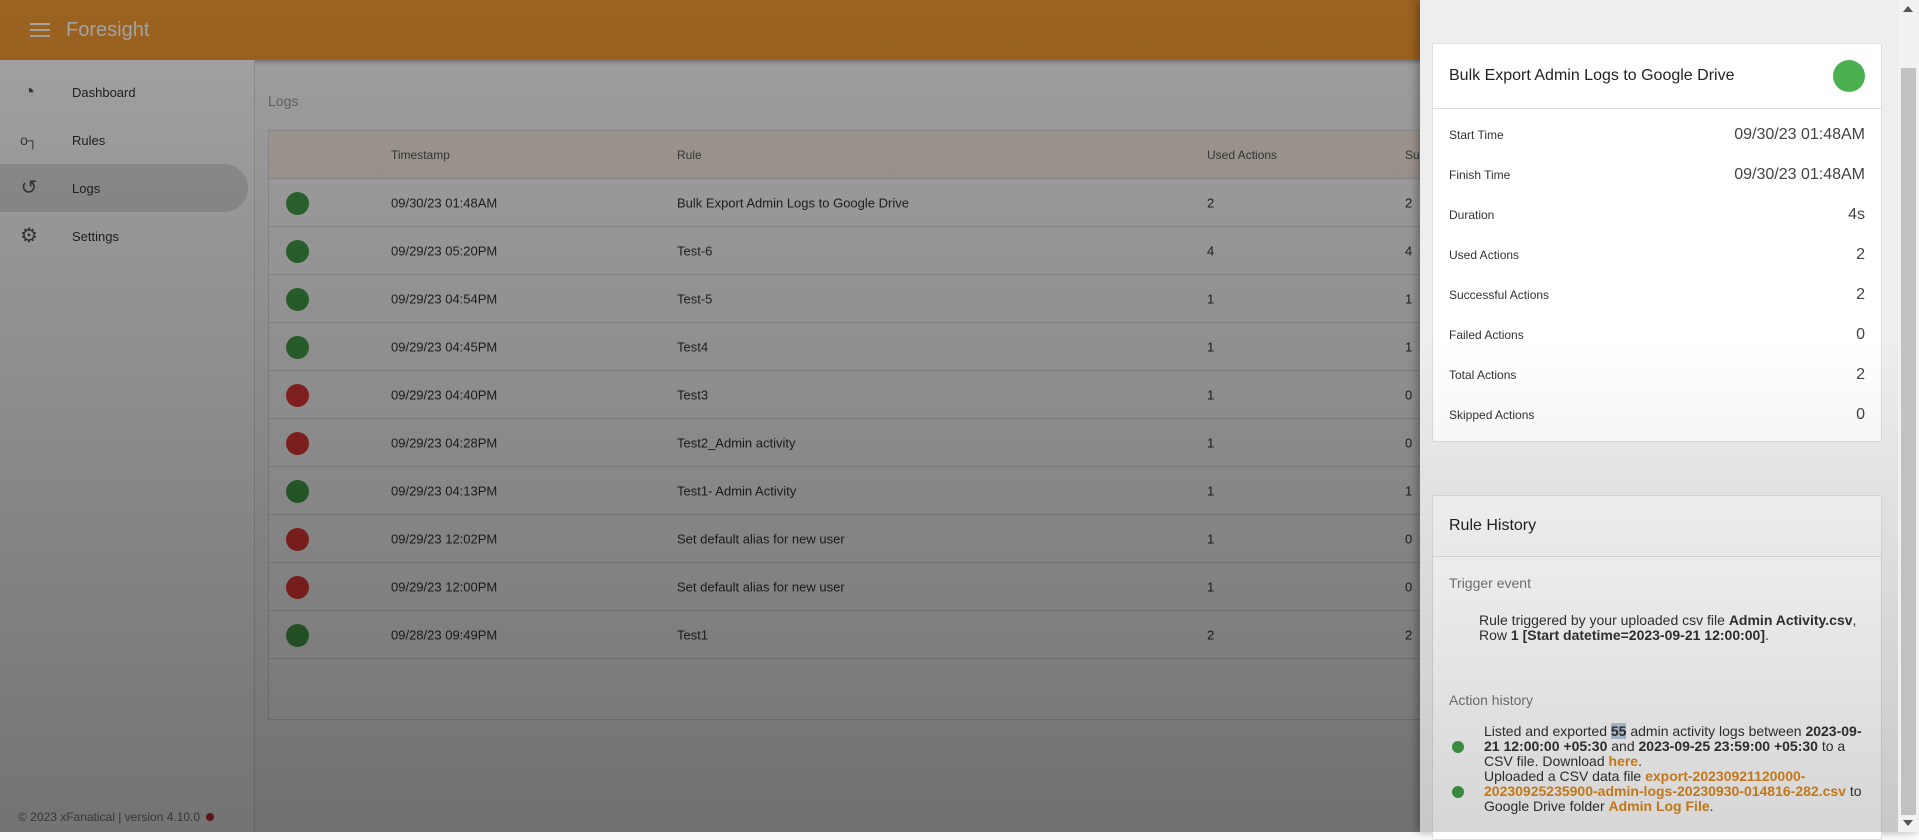 The height and width of the screenshot is (840, 1919). Describe the element at coordinates (693, 394) in the screenshot. I see `cell-rule: Test3` at that location.